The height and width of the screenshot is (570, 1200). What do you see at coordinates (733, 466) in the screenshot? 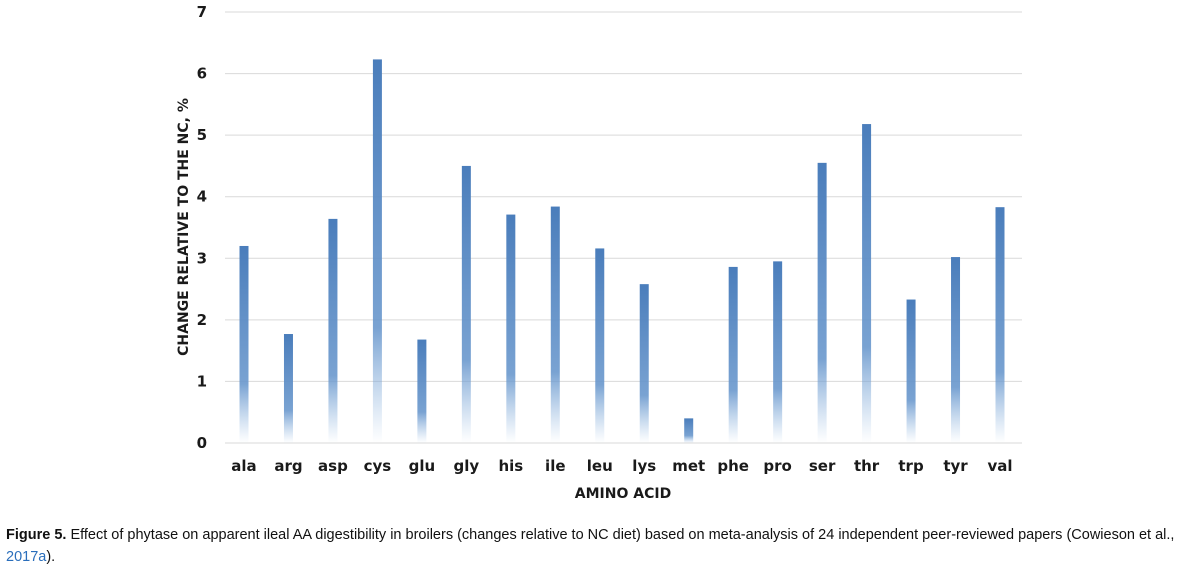
I see `x-tick-label-phe: phe` at bounding box center [733, 466].